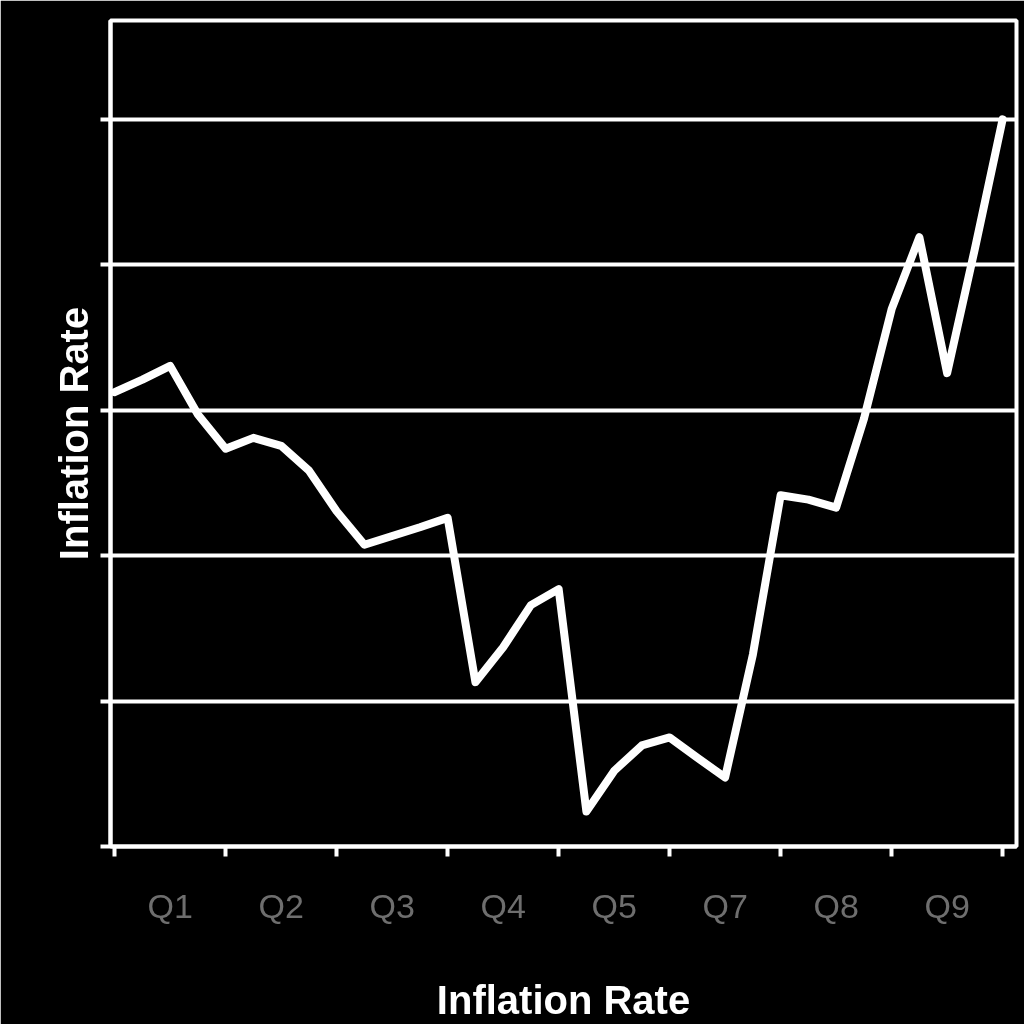 Image resolution: width=1024 pixels, height=1024 pixels. What do you see at coordinates (614, 905) in the screenshot?
I see `x-tick-label: Q5` at bounding box center [614, 905].